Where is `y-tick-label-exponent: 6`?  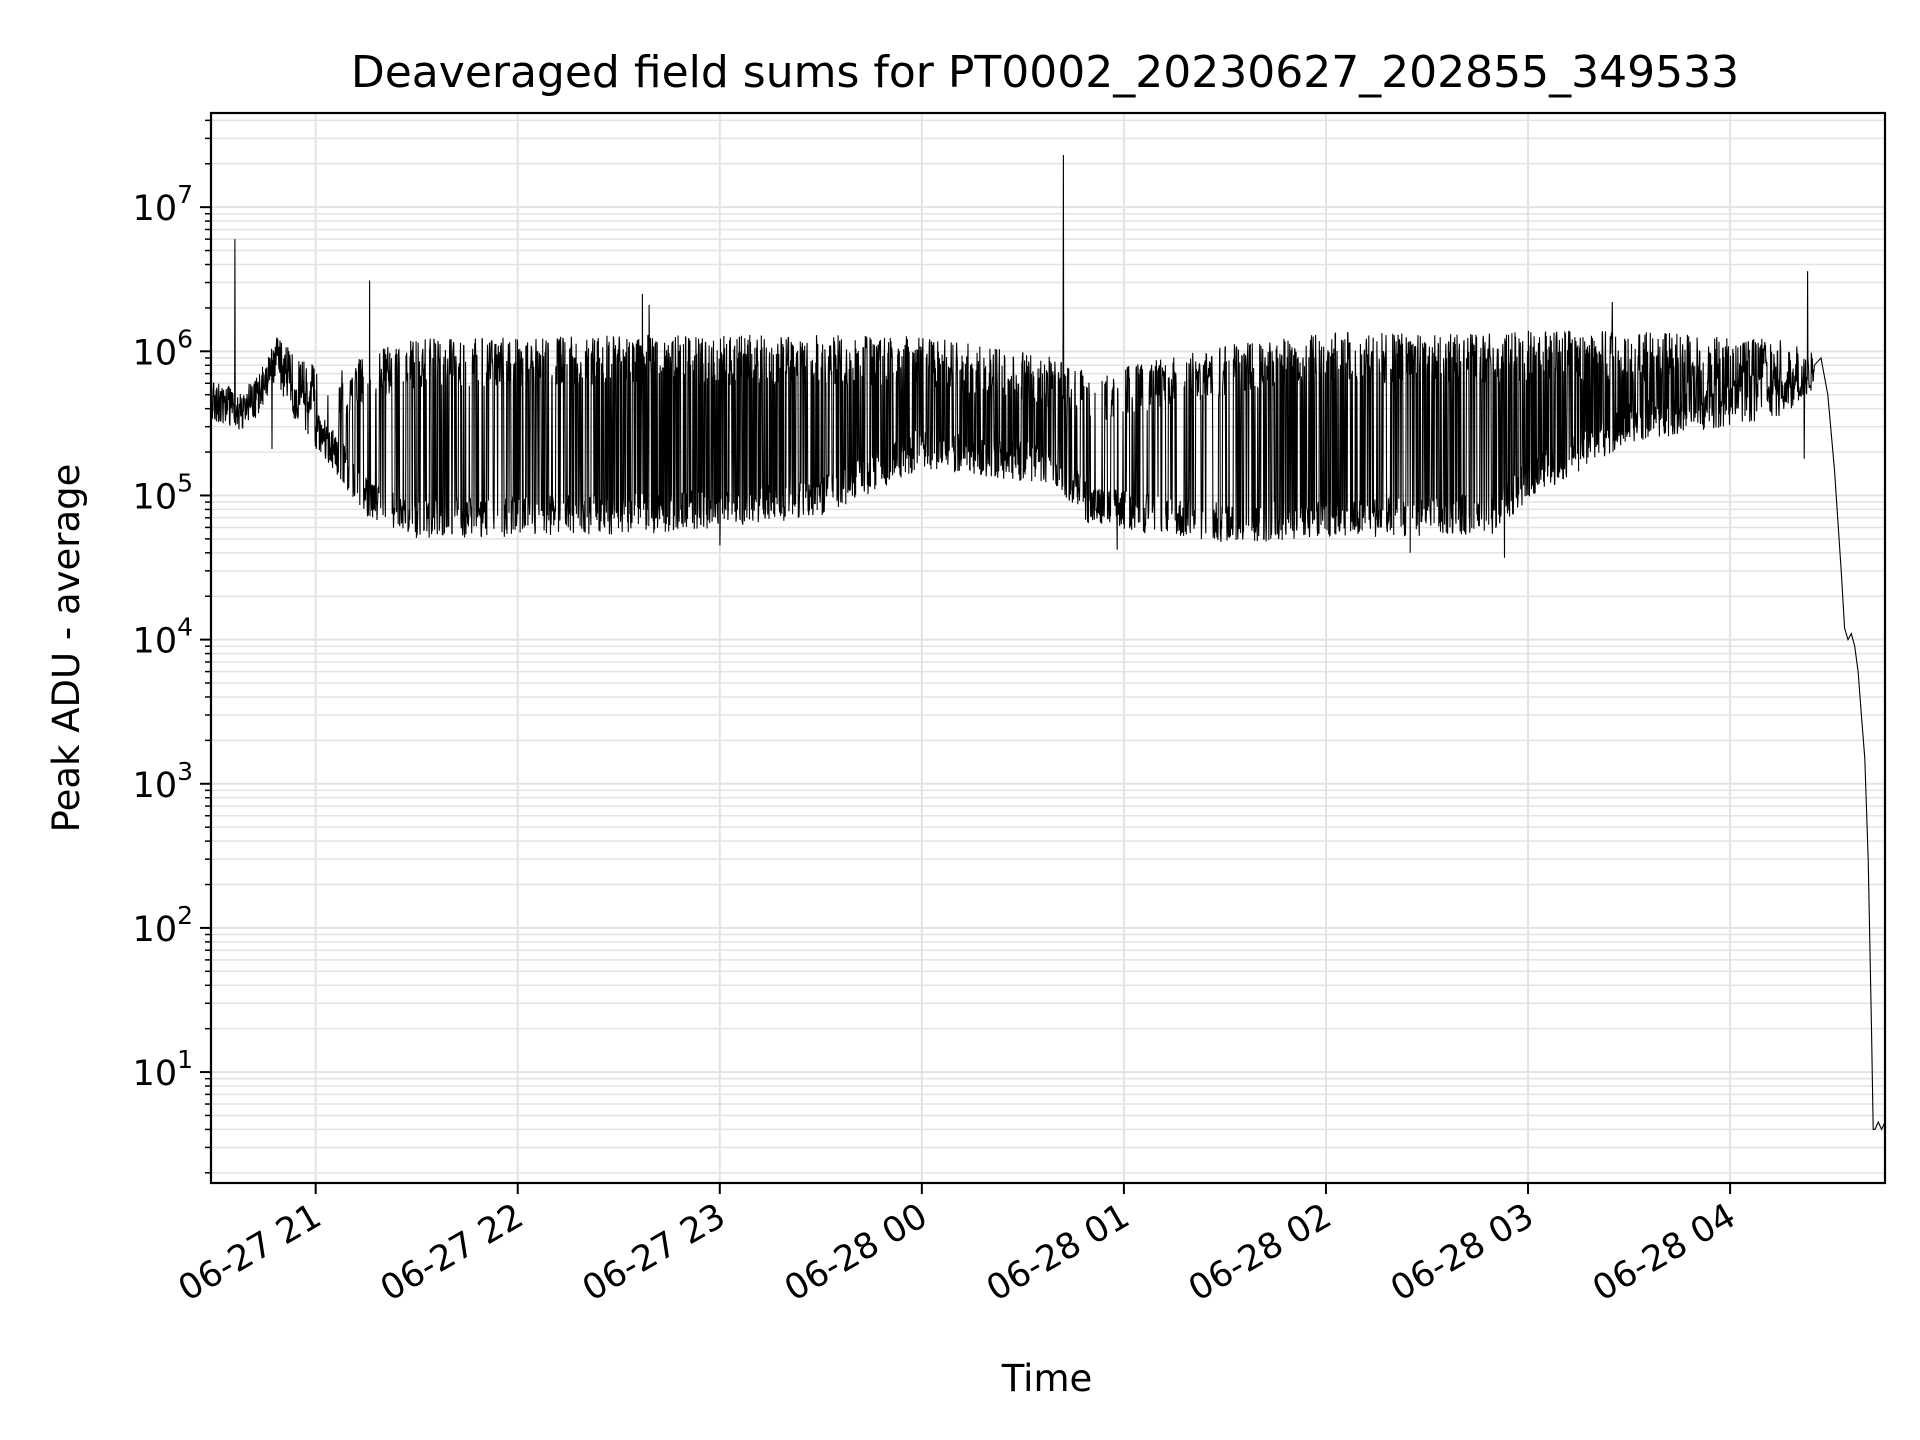 y-tick-label-exponent: 6 is located at coordinates (185, 338).